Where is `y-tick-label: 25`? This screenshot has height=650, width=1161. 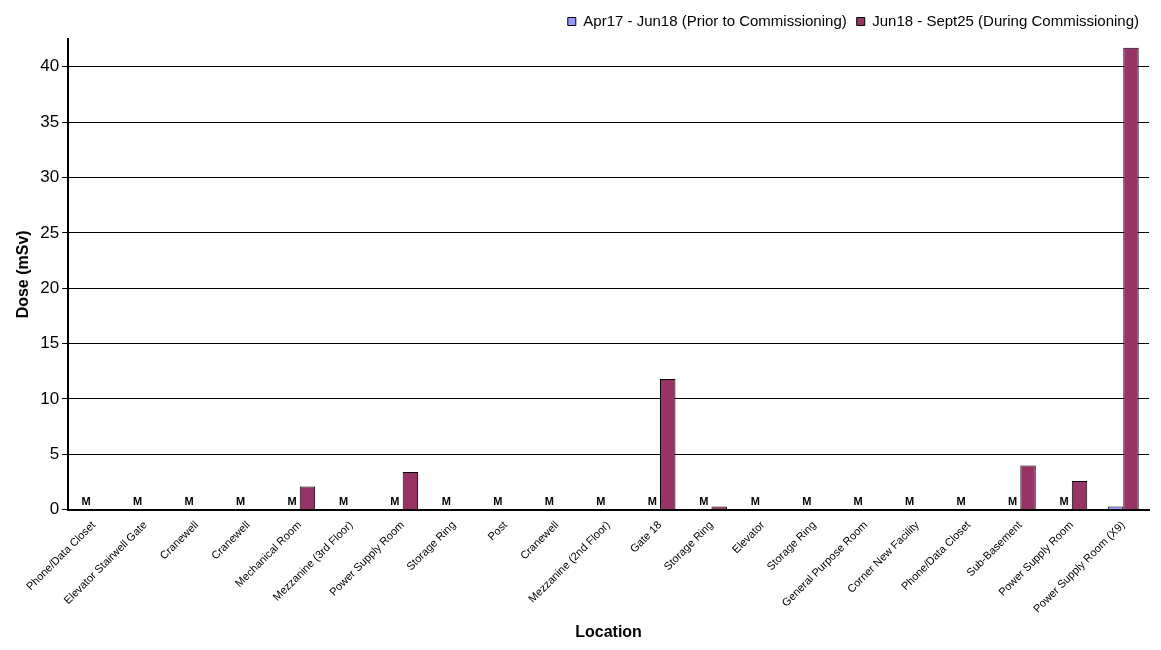 y-tick-label: 25 is located at coordinates (50, 232).